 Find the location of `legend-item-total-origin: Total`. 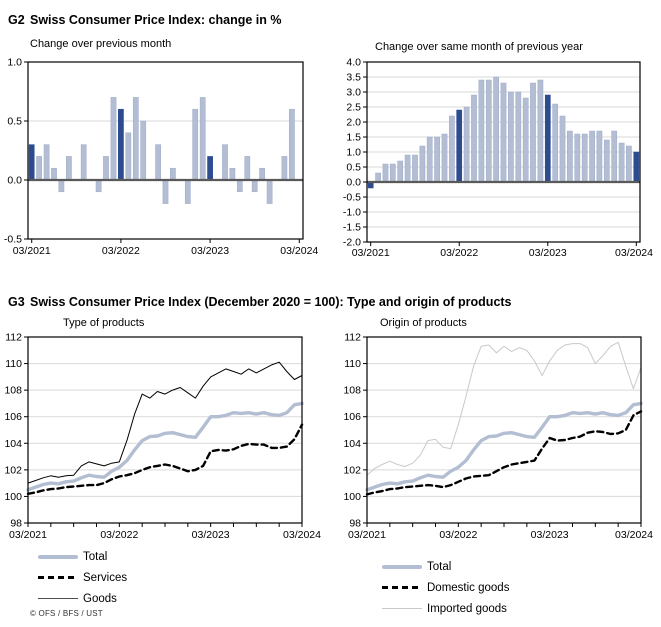

legend-item-total-origin: Total is located at coordinates (445, 566).